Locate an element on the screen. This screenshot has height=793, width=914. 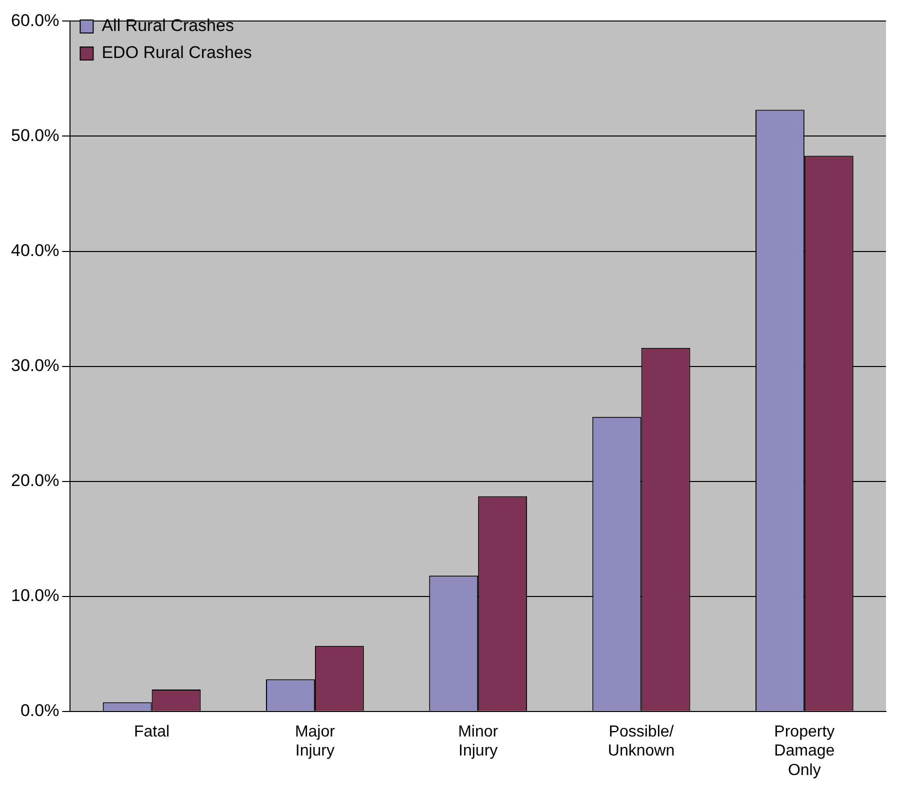
y-tick-label: 20.0% is located at coordinates (35, 480).